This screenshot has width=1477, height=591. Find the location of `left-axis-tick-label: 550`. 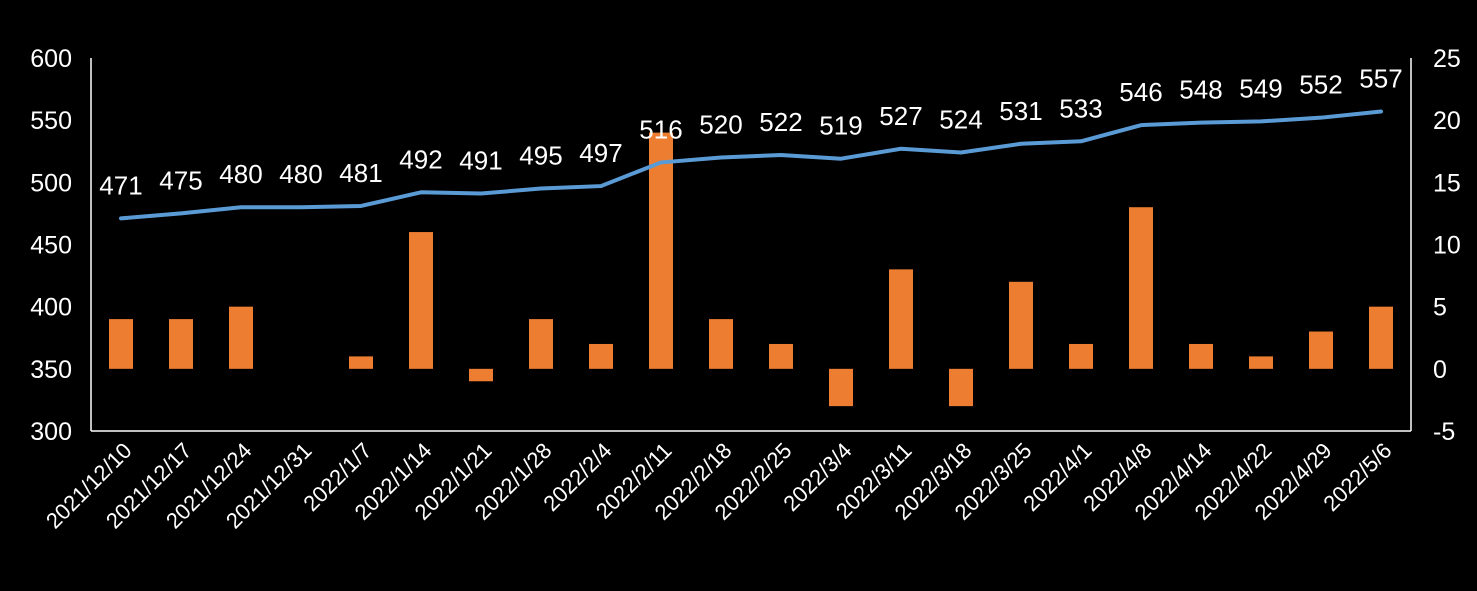

left-axis-tick-label: 550 is located at coordinates (51, 121).